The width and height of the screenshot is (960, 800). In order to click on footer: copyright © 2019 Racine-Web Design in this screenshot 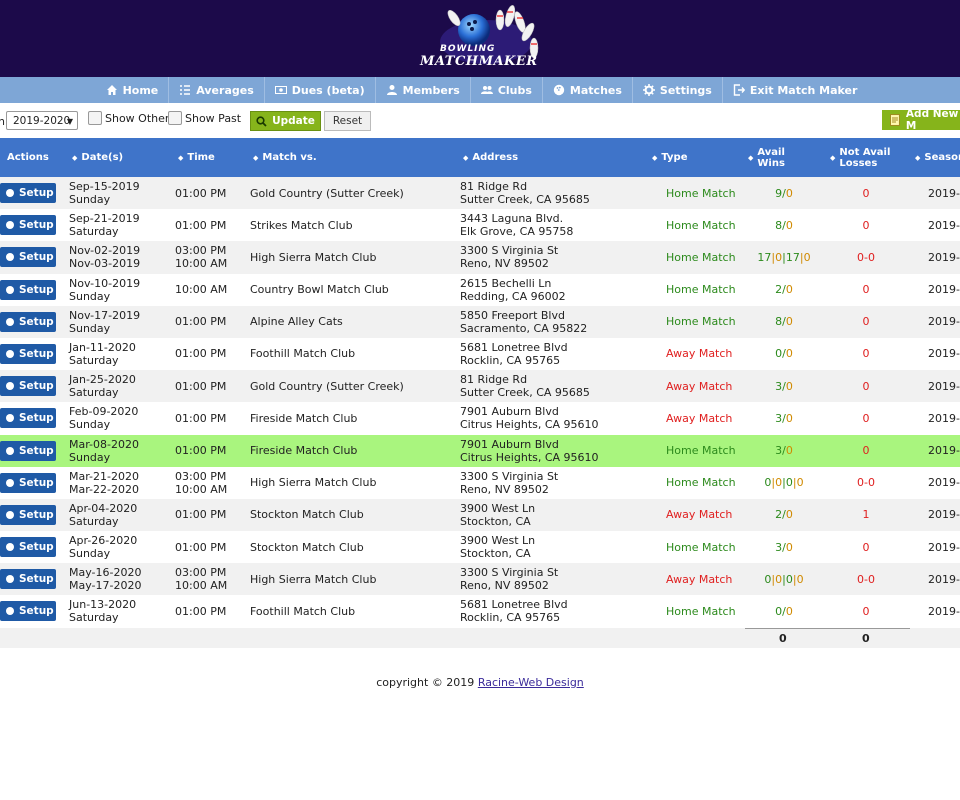, I will do `click(480, 682)`.